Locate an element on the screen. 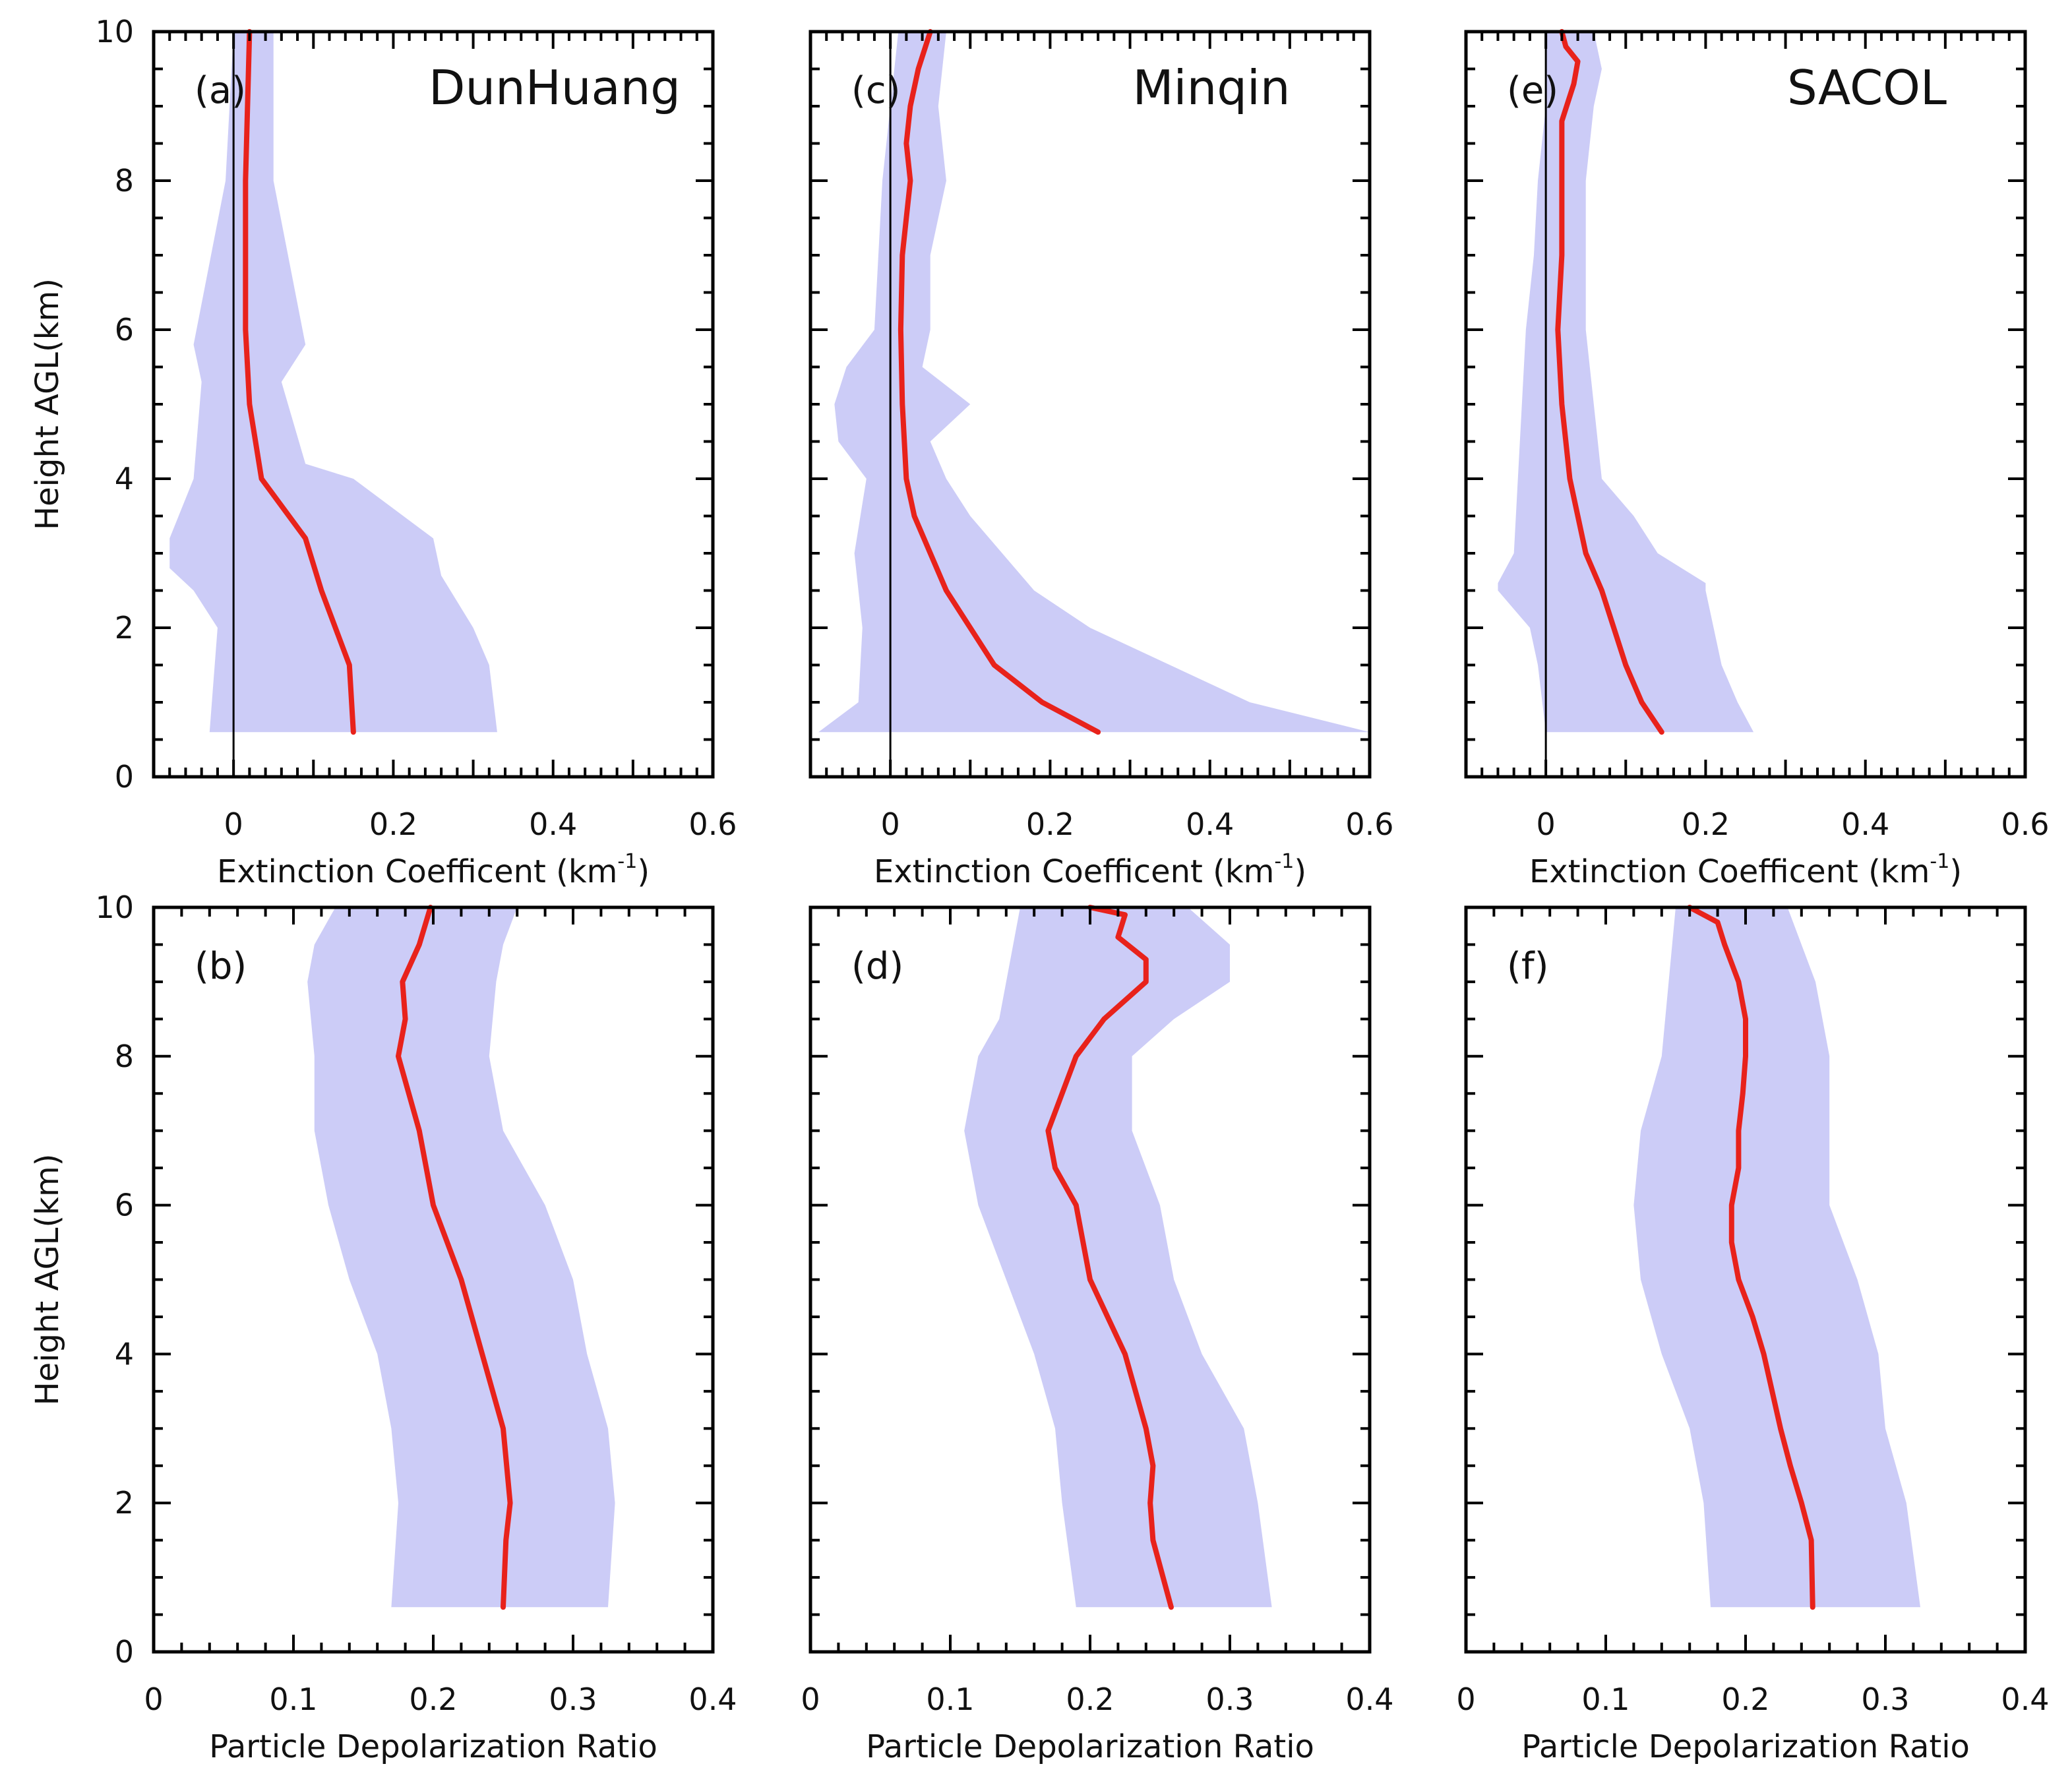 This screenshot has height=1789, width=2072. panel-label: (e) is located at coordinates (1532, 90).